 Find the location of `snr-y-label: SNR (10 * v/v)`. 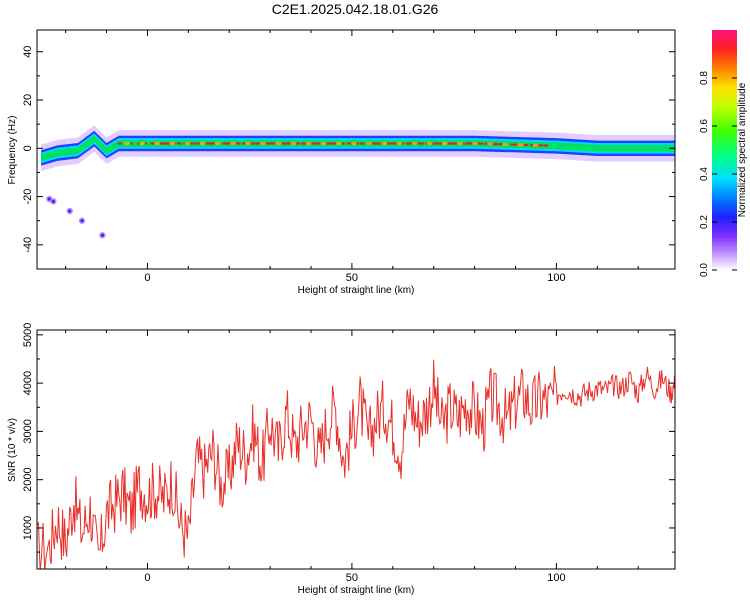

snr-y-label: SNR (10 * v/v) is located at coordinates (12, 450).